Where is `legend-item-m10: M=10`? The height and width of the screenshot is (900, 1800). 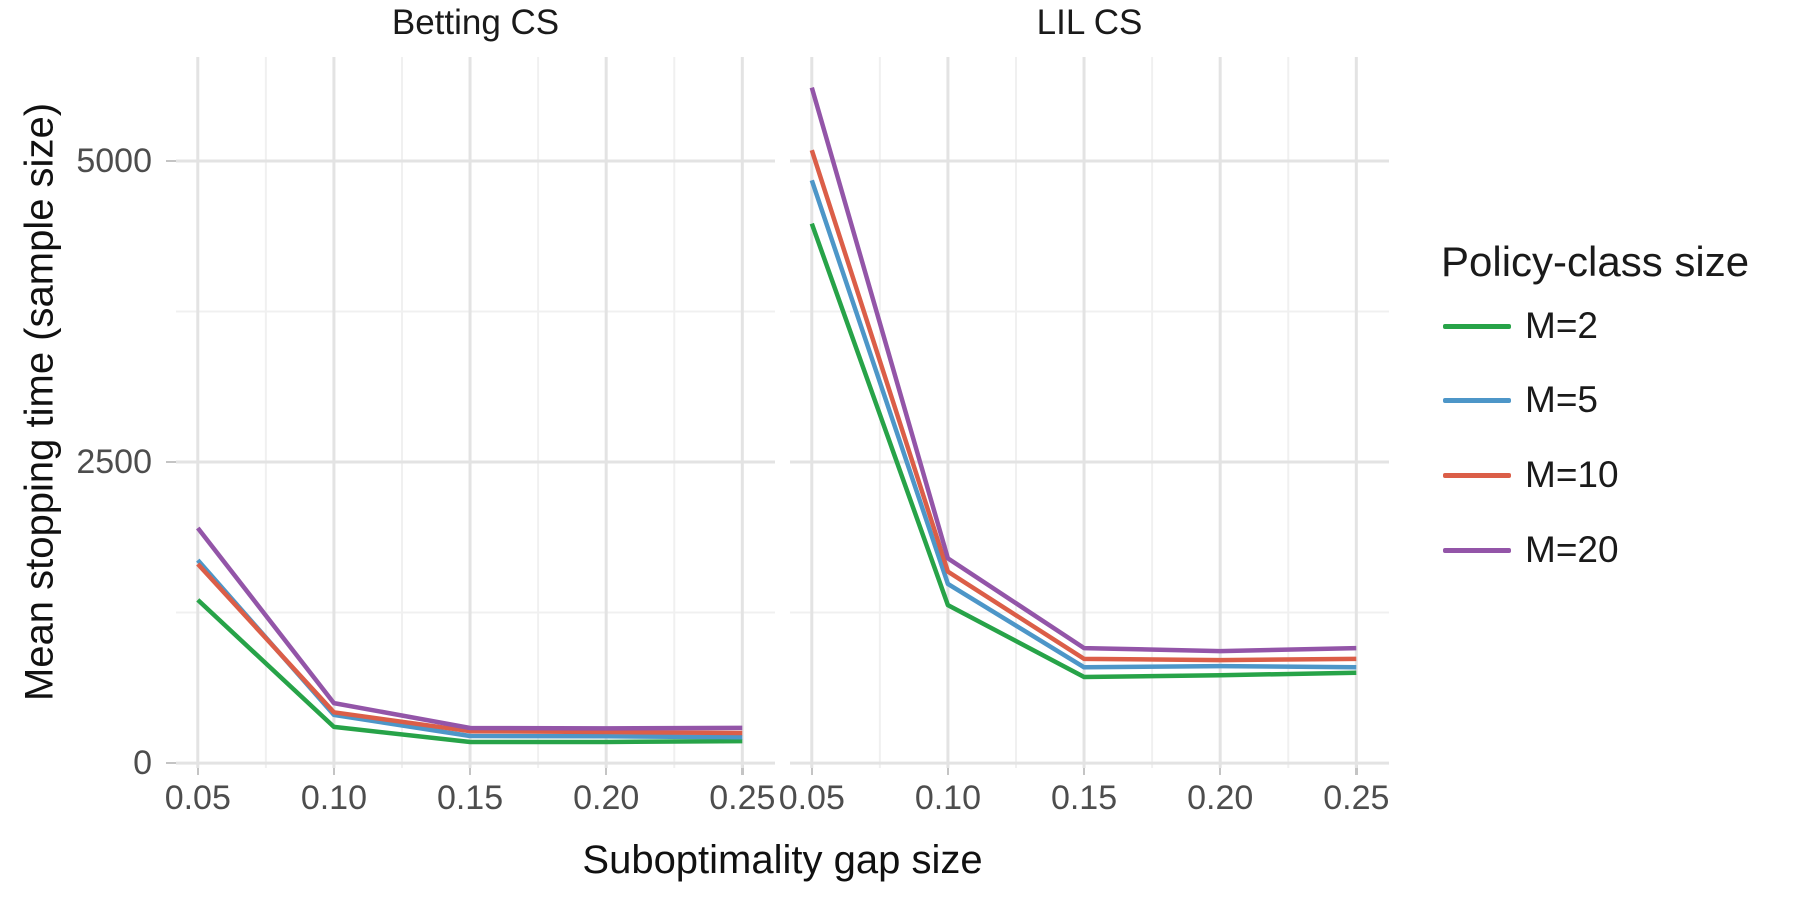 legend-item-m10: M=10 is located at coordinates (1531, 475).